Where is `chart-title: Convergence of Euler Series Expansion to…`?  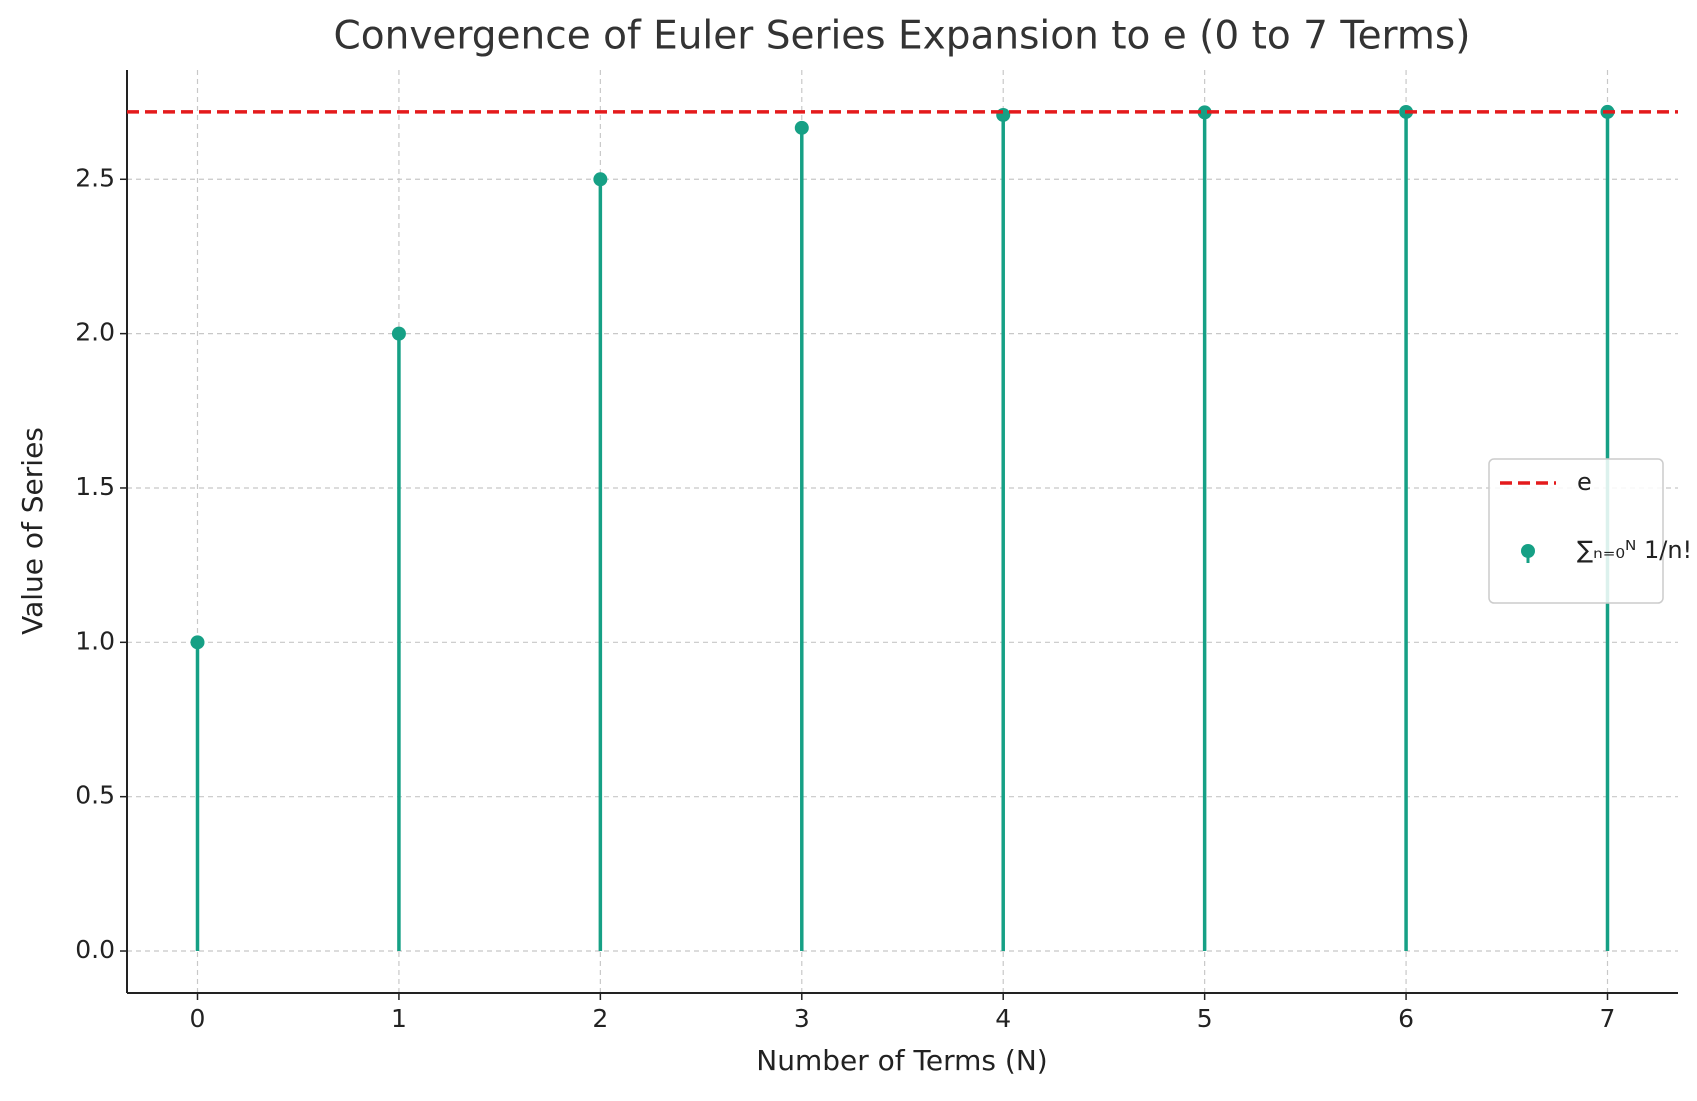
chart-title: Convergence of Euler Series Expansion to… is located at coordinates (902, 36).